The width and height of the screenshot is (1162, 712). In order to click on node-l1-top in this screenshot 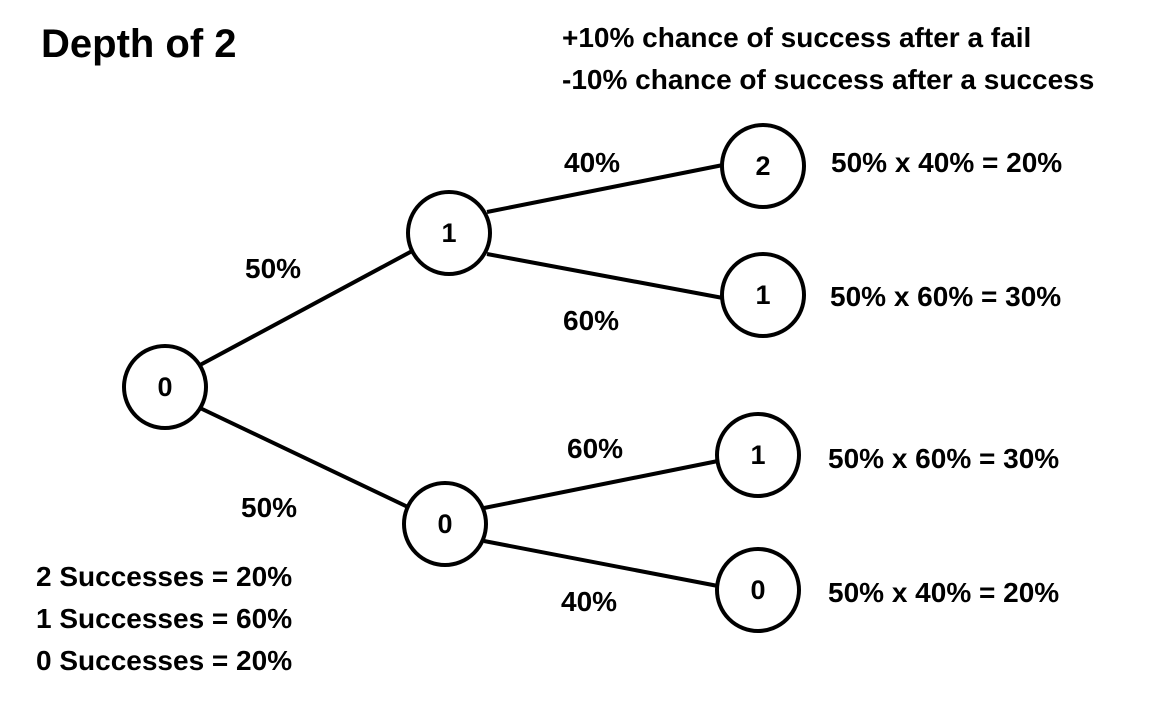, I will do `click(449, 233)`.